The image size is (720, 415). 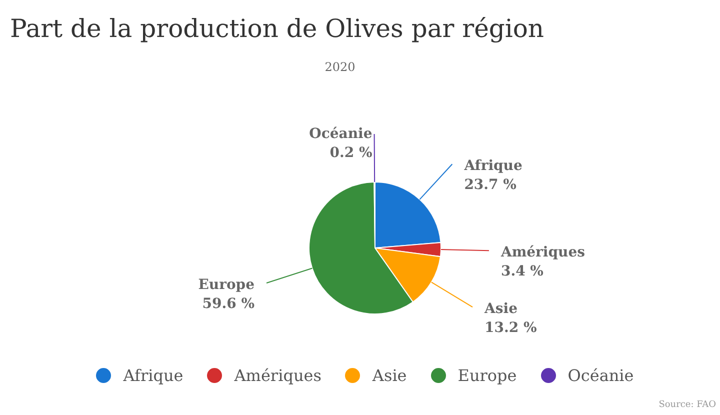 I want to click on source-note: Source: FAO, so click(x=687, y=405).